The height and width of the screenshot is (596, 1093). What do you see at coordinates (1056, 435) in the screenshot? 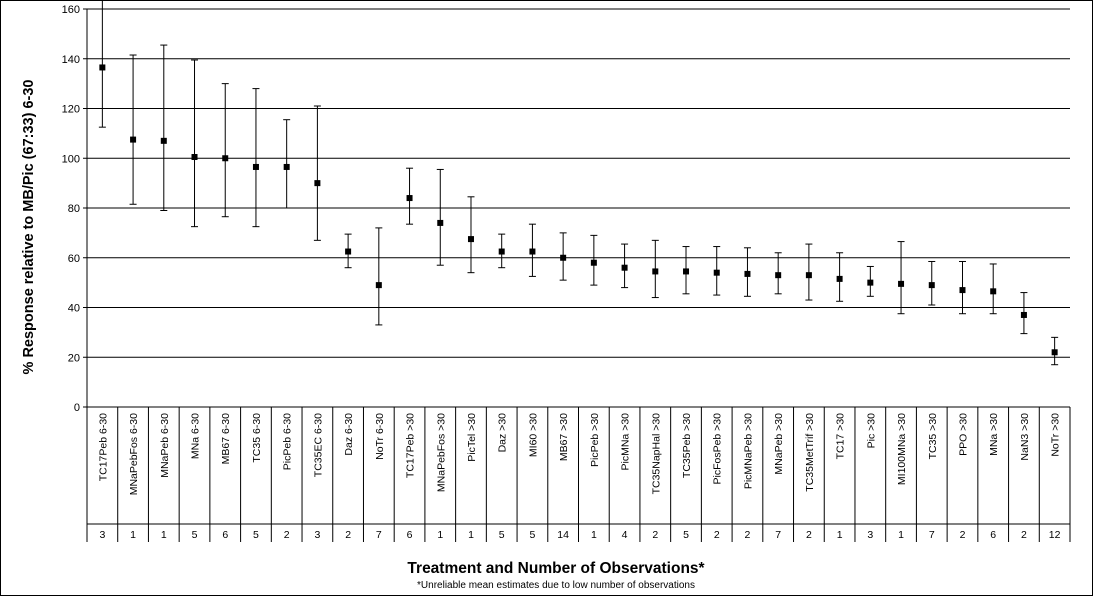
I see `category-label: NoTr >30` at bounding box center [1056, 435].